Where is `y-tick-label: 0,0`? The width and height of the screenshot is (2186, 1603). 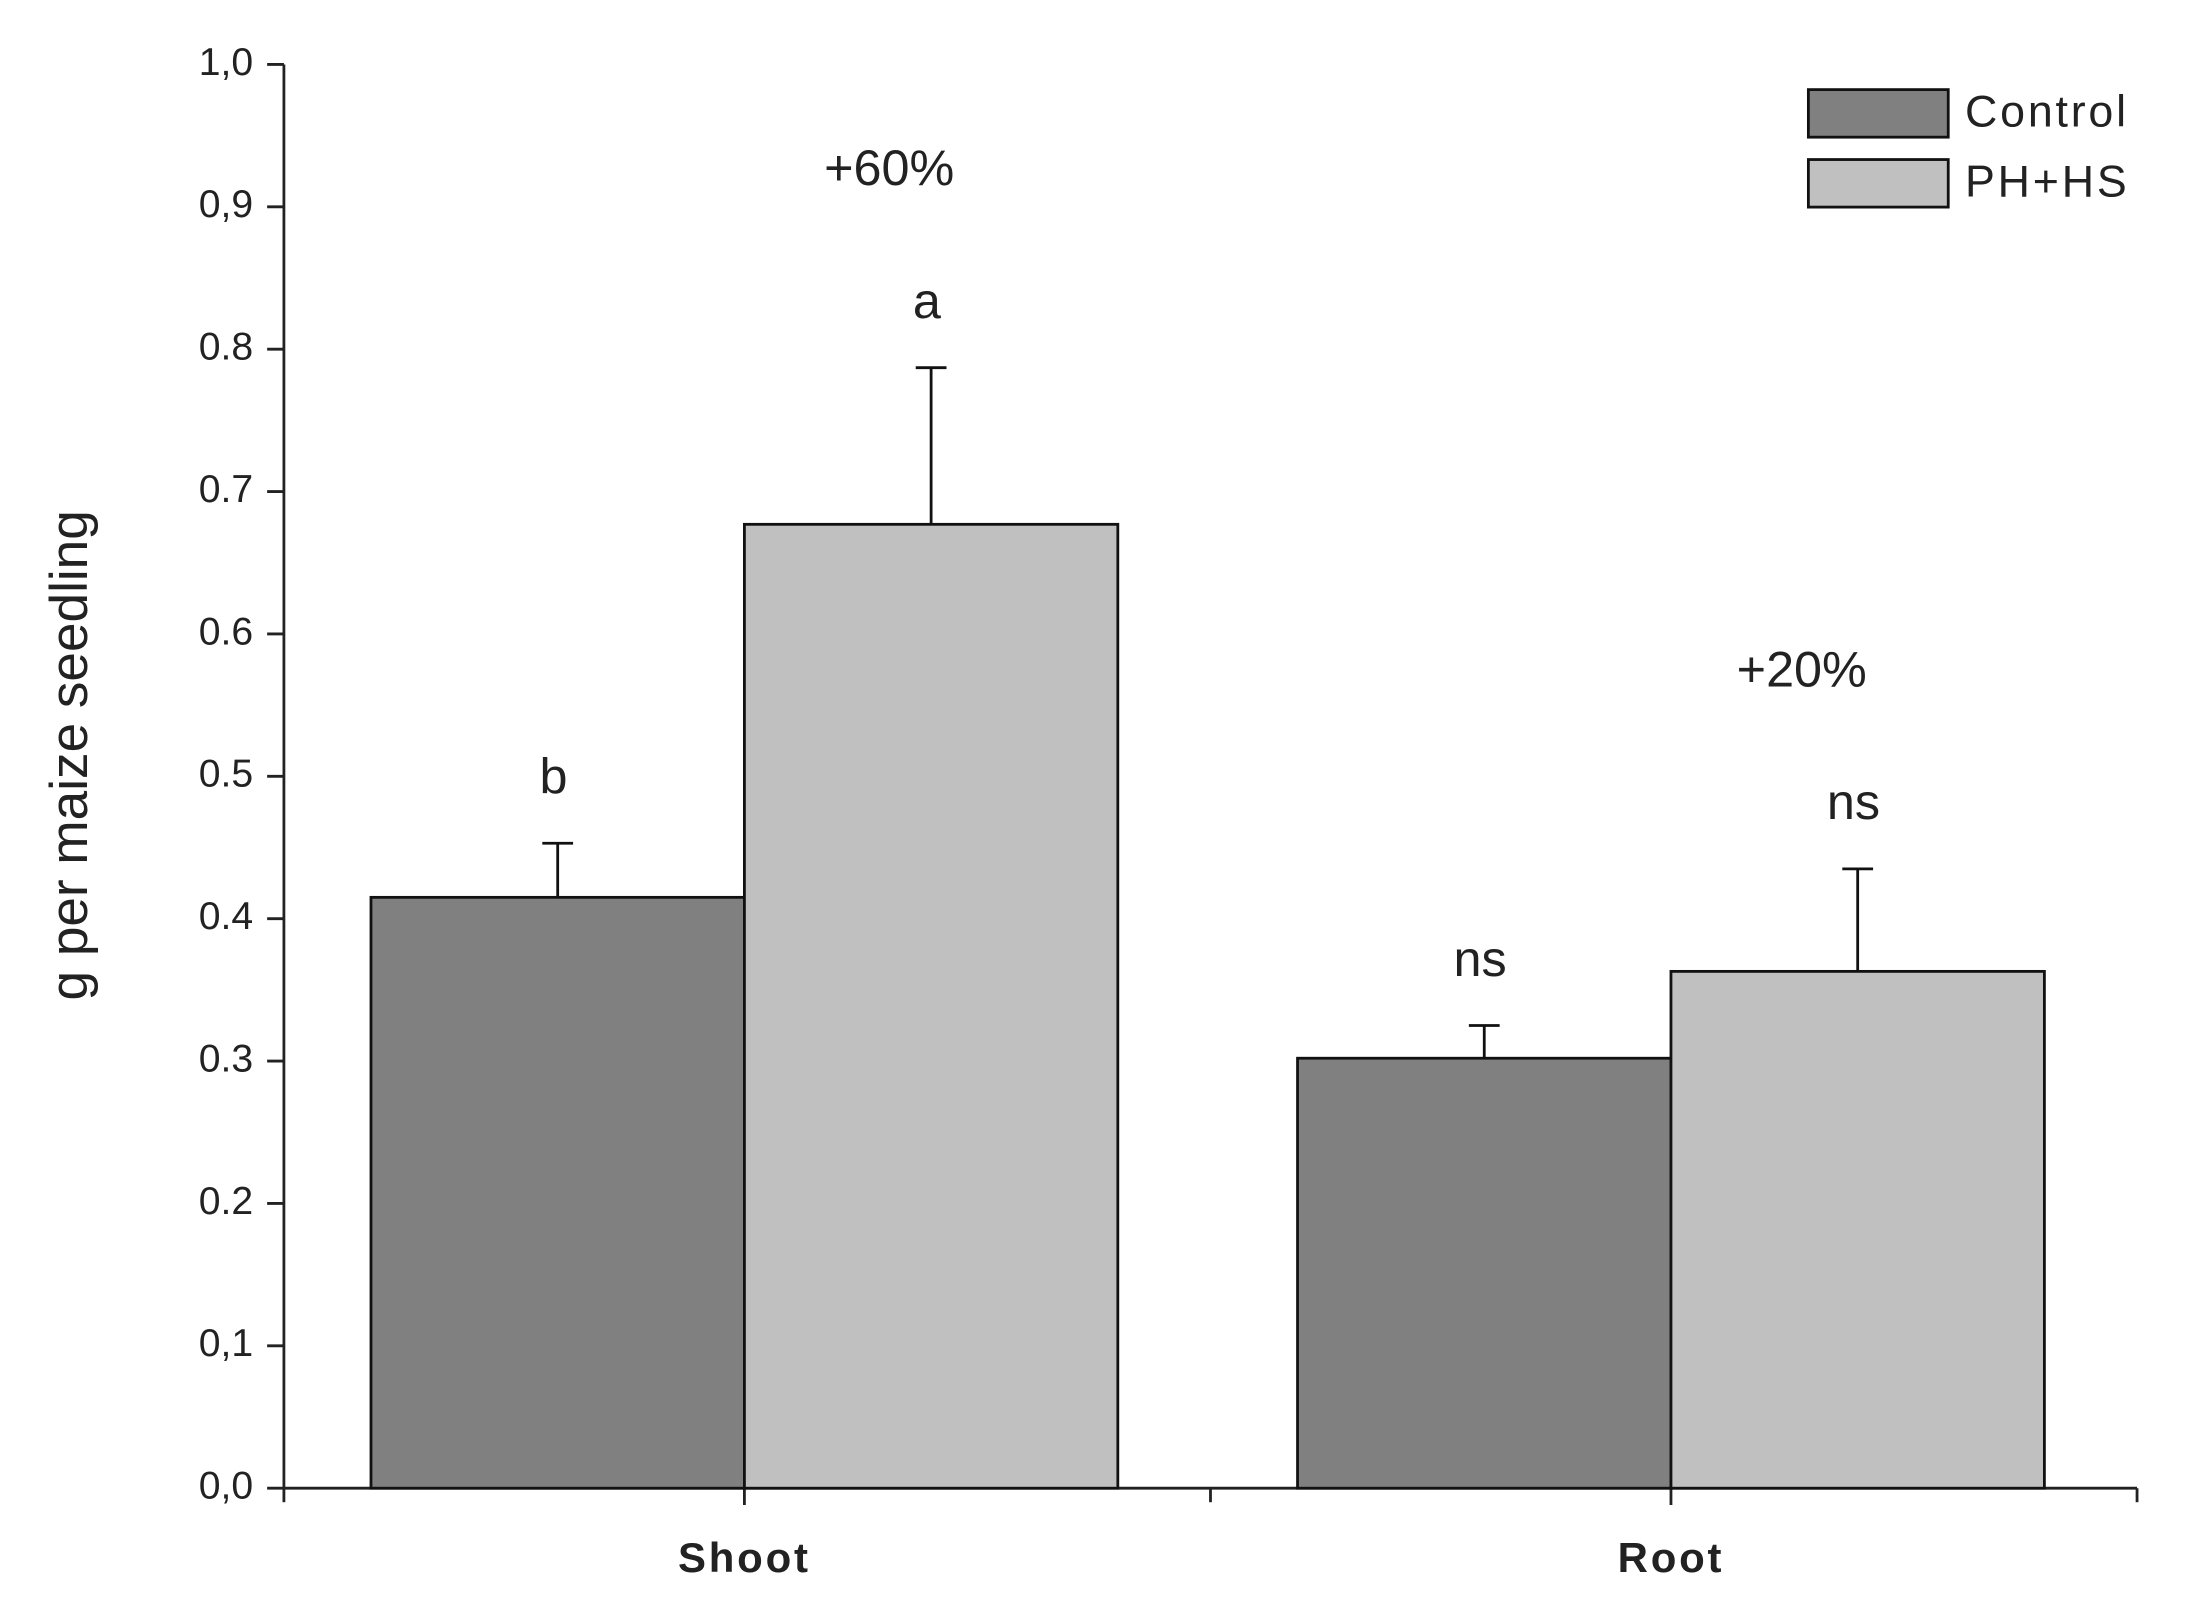
y-tick-label: 0,0 is located at coordinates (226, 1486).